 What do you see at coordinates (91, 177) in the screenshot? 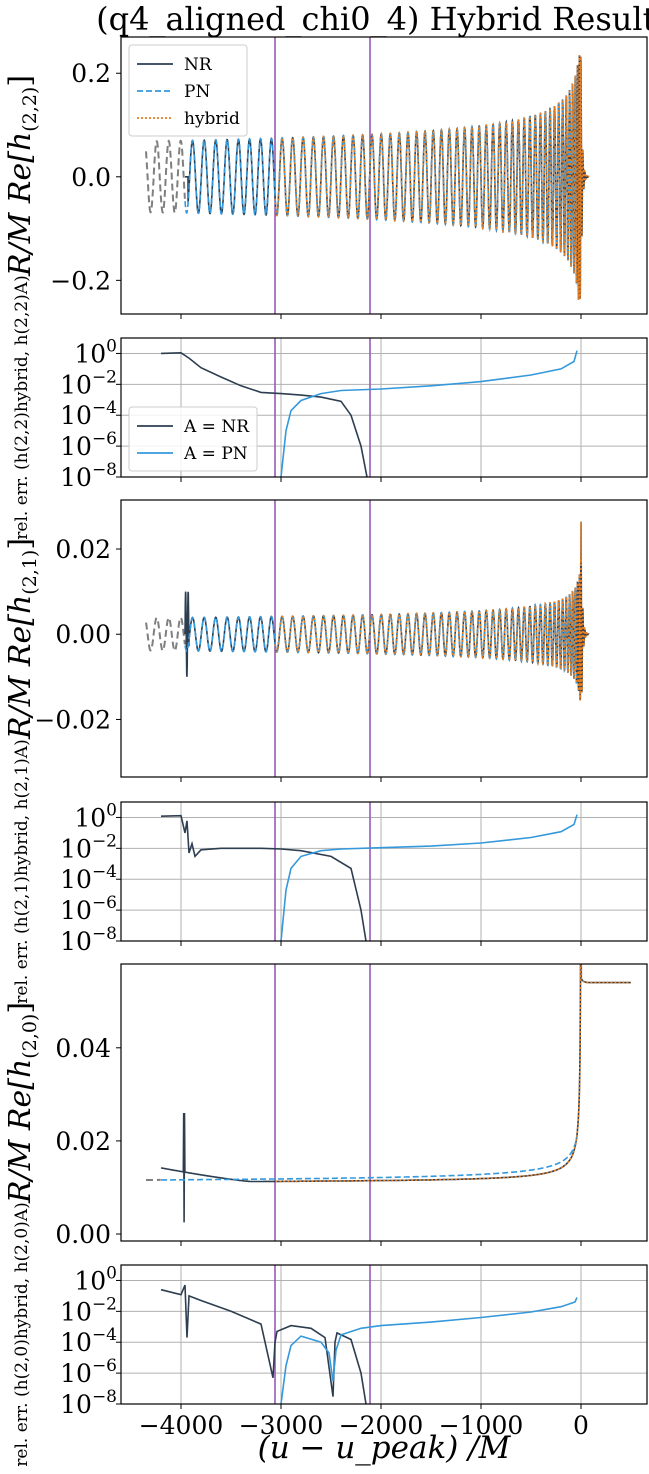
I see `y-tick-label: 0.0` at bounding box center [91, 177].